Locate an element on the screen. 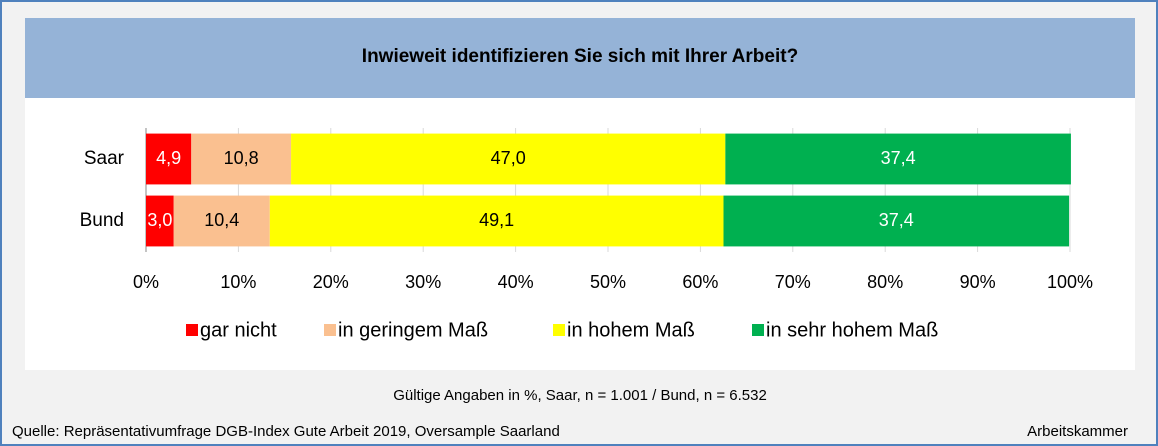  x-tick-label: 10% is located at coordinates (238, 282).